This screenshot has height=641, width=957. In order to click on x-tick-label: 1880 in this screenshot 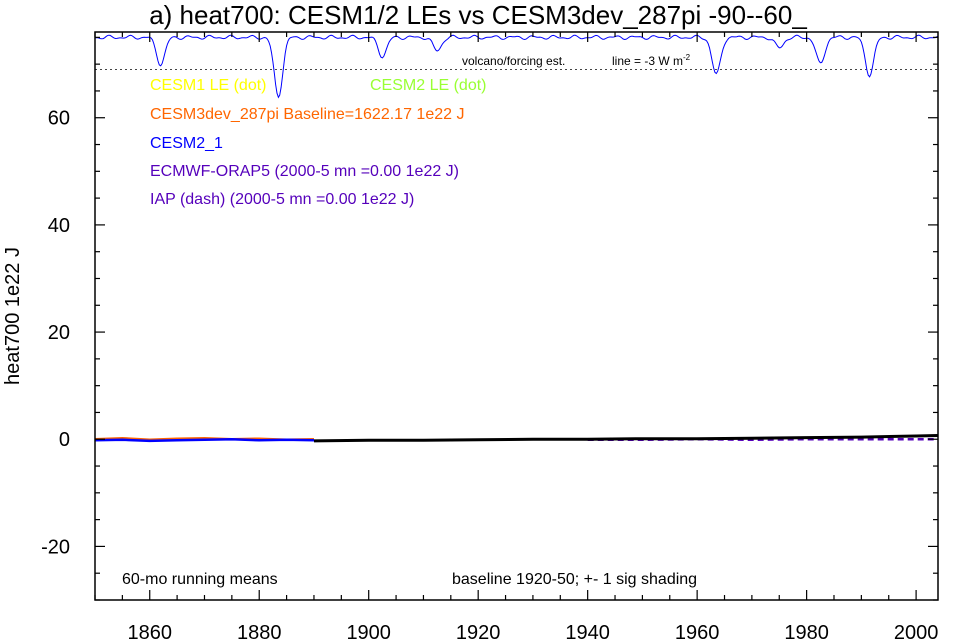, I will do `click(259, 631)`.